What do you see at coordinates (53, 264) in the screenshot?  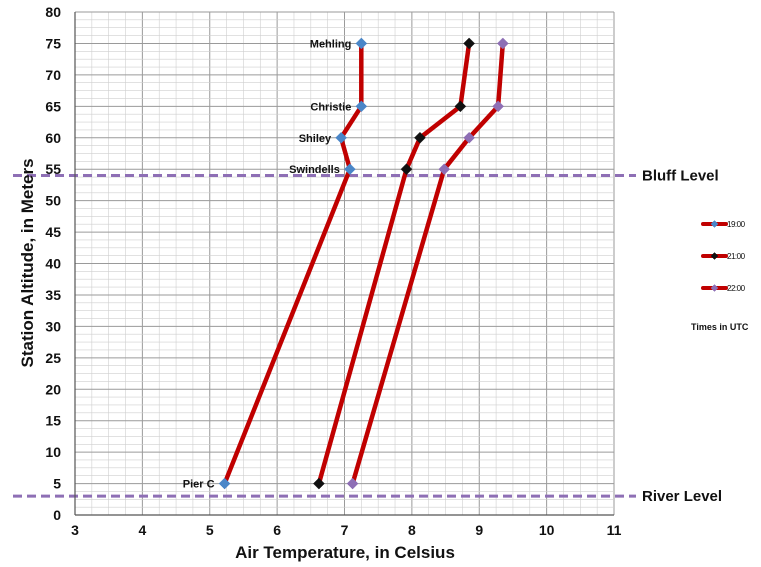 I see `y-tick-label: 40` at bounding box center [53, 264].